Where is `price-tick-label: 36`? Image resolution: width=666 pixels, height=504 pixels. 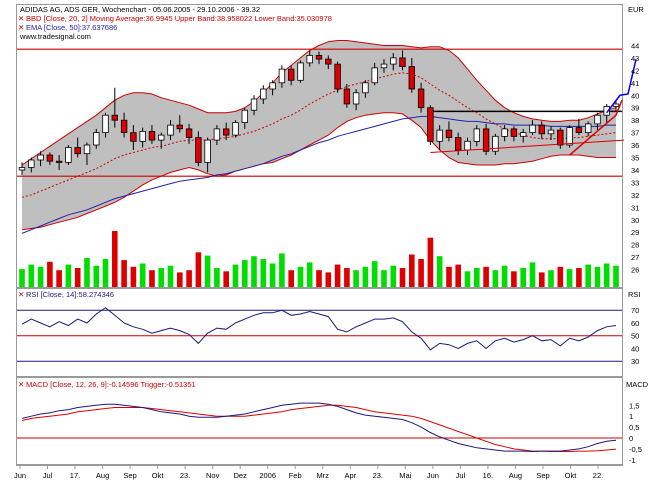 price-tick-label: 36 is located at coordinates (635, 145).